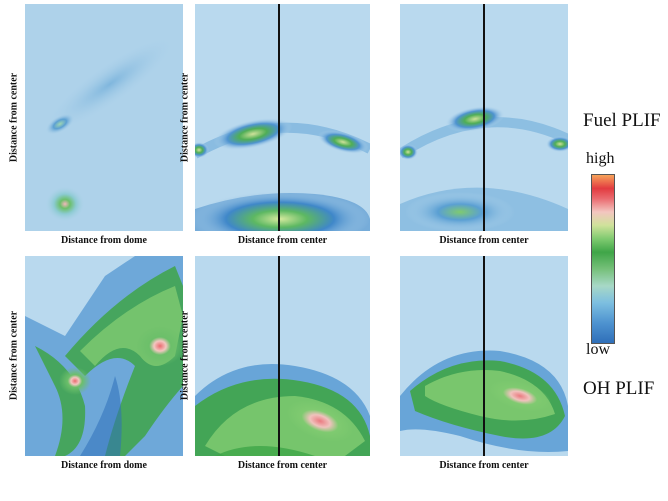 The image size is (668, 501). Describe the element at coordinates (622, 120) in the screenshot. I see `row-title-fuel-plif: Fuel PLIF` at that location.